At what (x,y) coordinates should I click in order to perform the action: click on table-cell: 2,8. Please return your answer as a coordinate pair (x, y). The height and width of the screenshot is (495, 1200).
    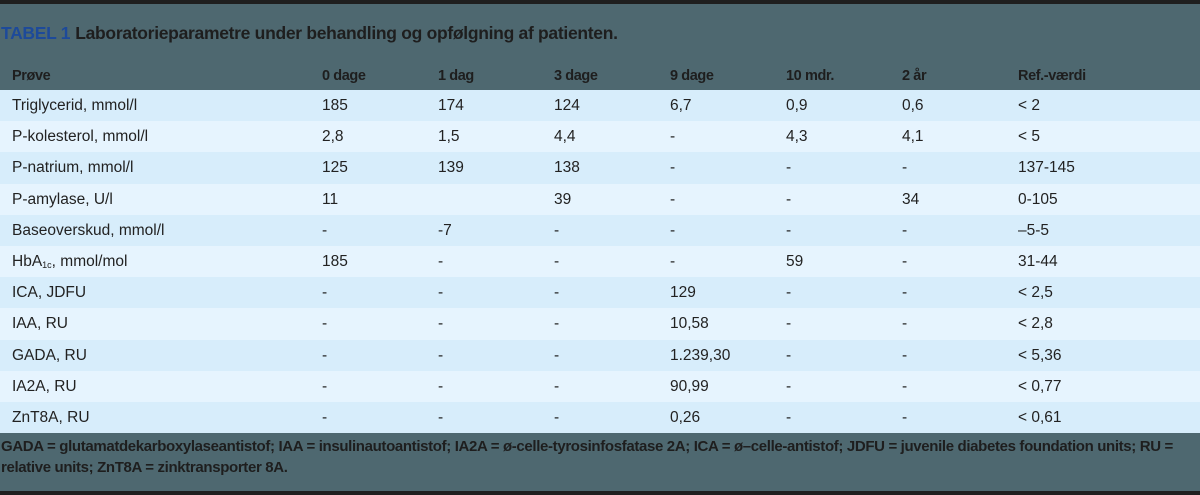
    Looking at the image, I should click on (333, 137).